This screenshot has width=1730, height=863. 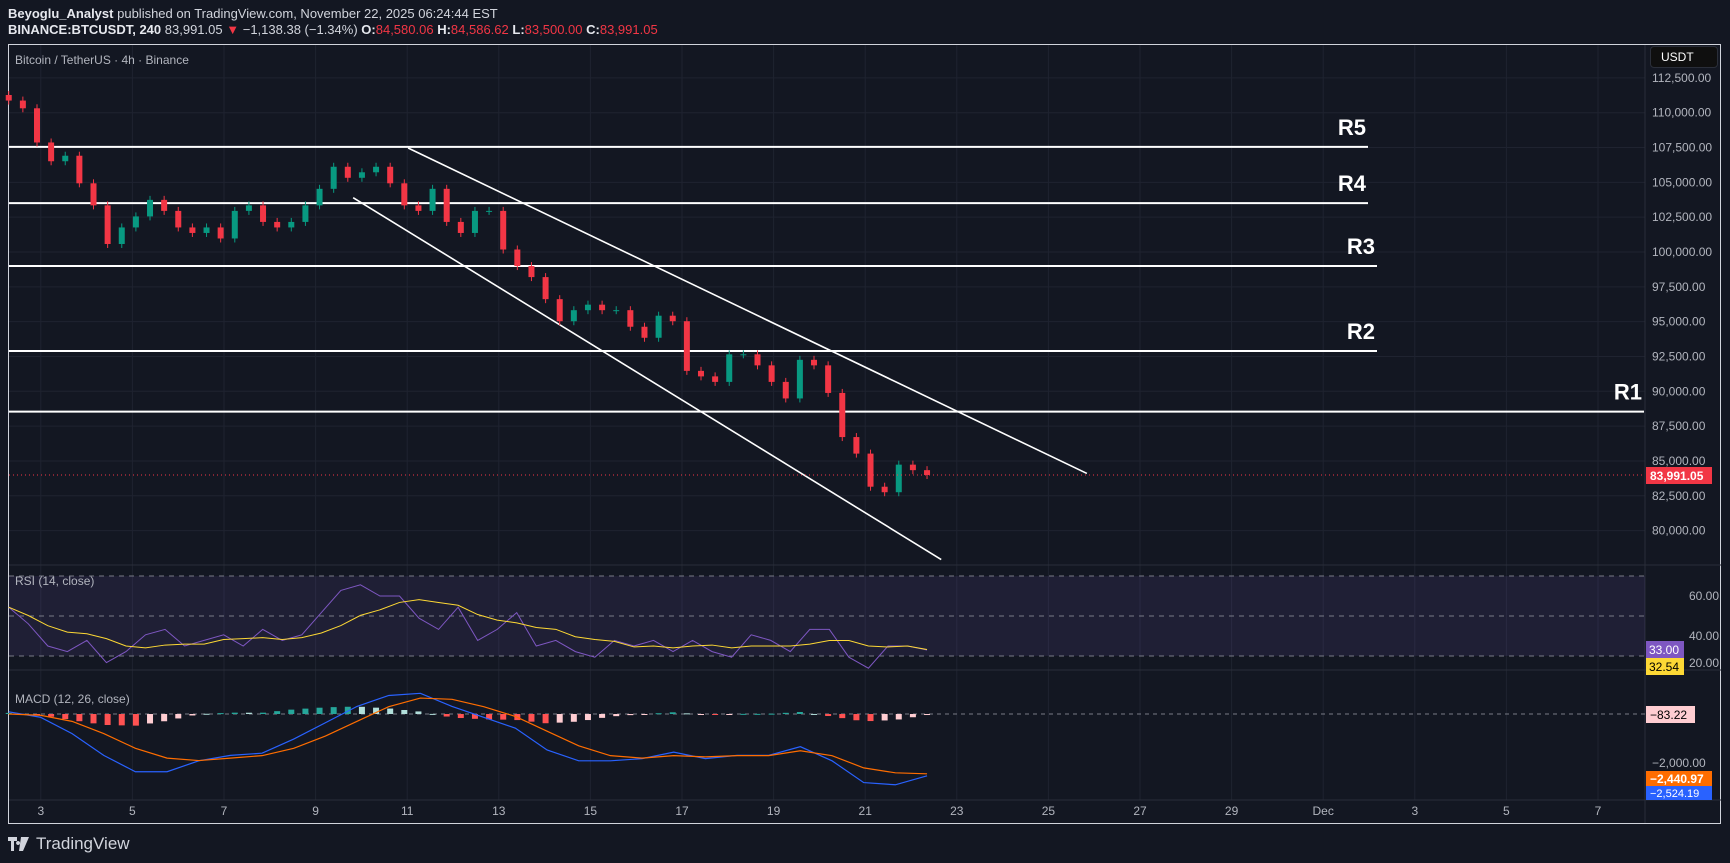 What do you see at coordinates (1664, 667) in the screenshot?
I see `rsi-ma-value: 32.54` at bounding box center [1664, 667].